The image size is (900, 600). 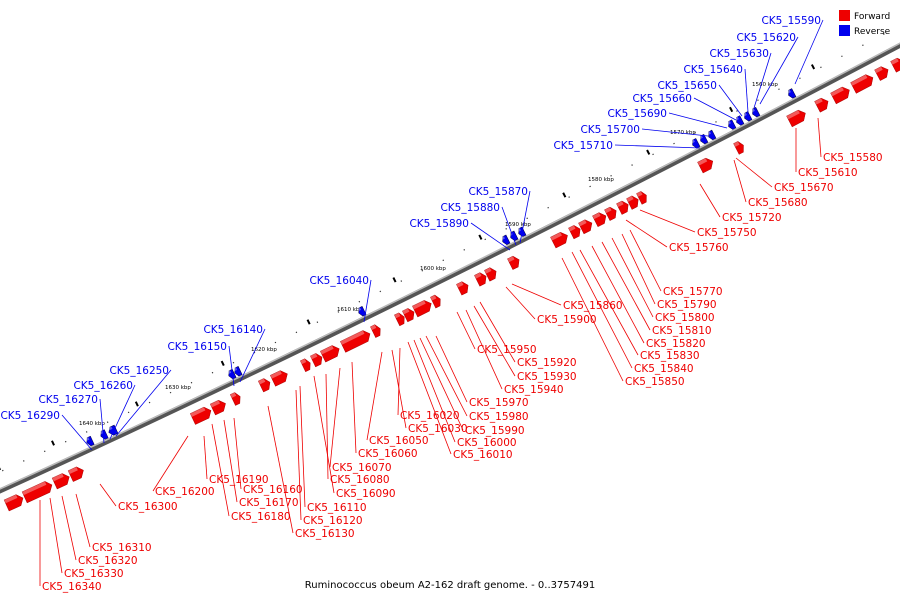 What do you see at coordinates (713, 70) in the screenshot?
I see `gene-label: CK5_15640` at bounding box center [713, 70].